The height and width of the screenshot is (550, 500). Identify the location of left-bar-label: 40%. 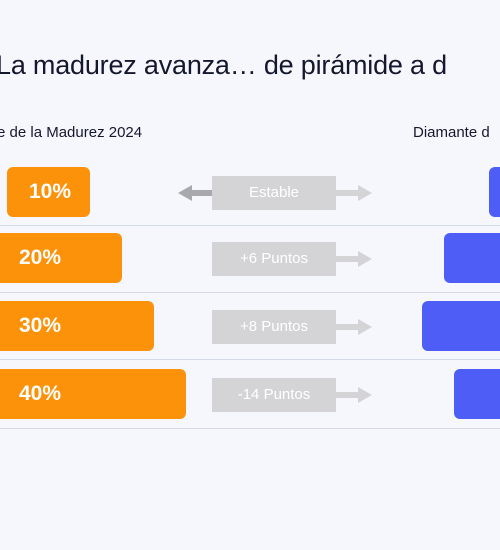
(40, 393).